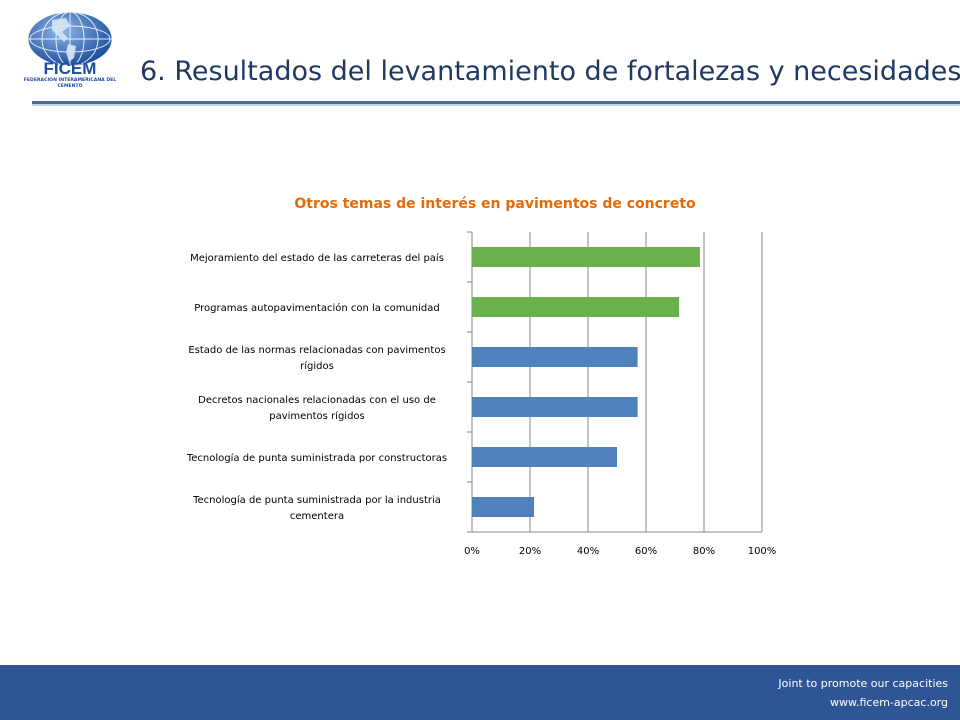 The width and height of the screenshot is (960, 720). What do you see at coordinates (70, 44) in the screenshot?
I see `globe-icon: FICEM` at bounding box center [70, 44].